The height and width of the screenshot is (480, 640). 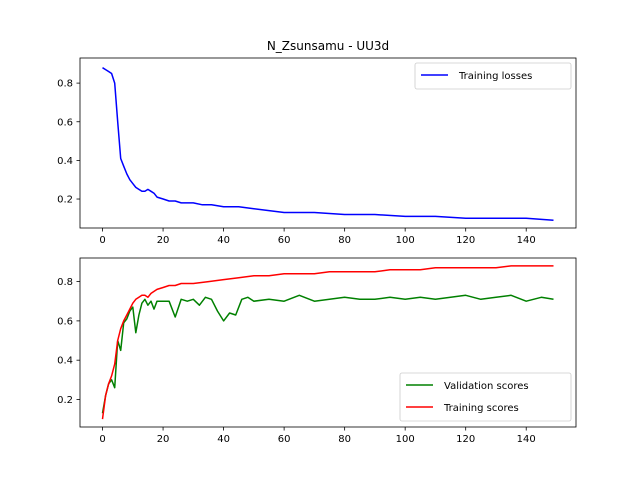 I want to click on chart-title: N_Zsunsamu - UU3d, so click(x=328, y=46).